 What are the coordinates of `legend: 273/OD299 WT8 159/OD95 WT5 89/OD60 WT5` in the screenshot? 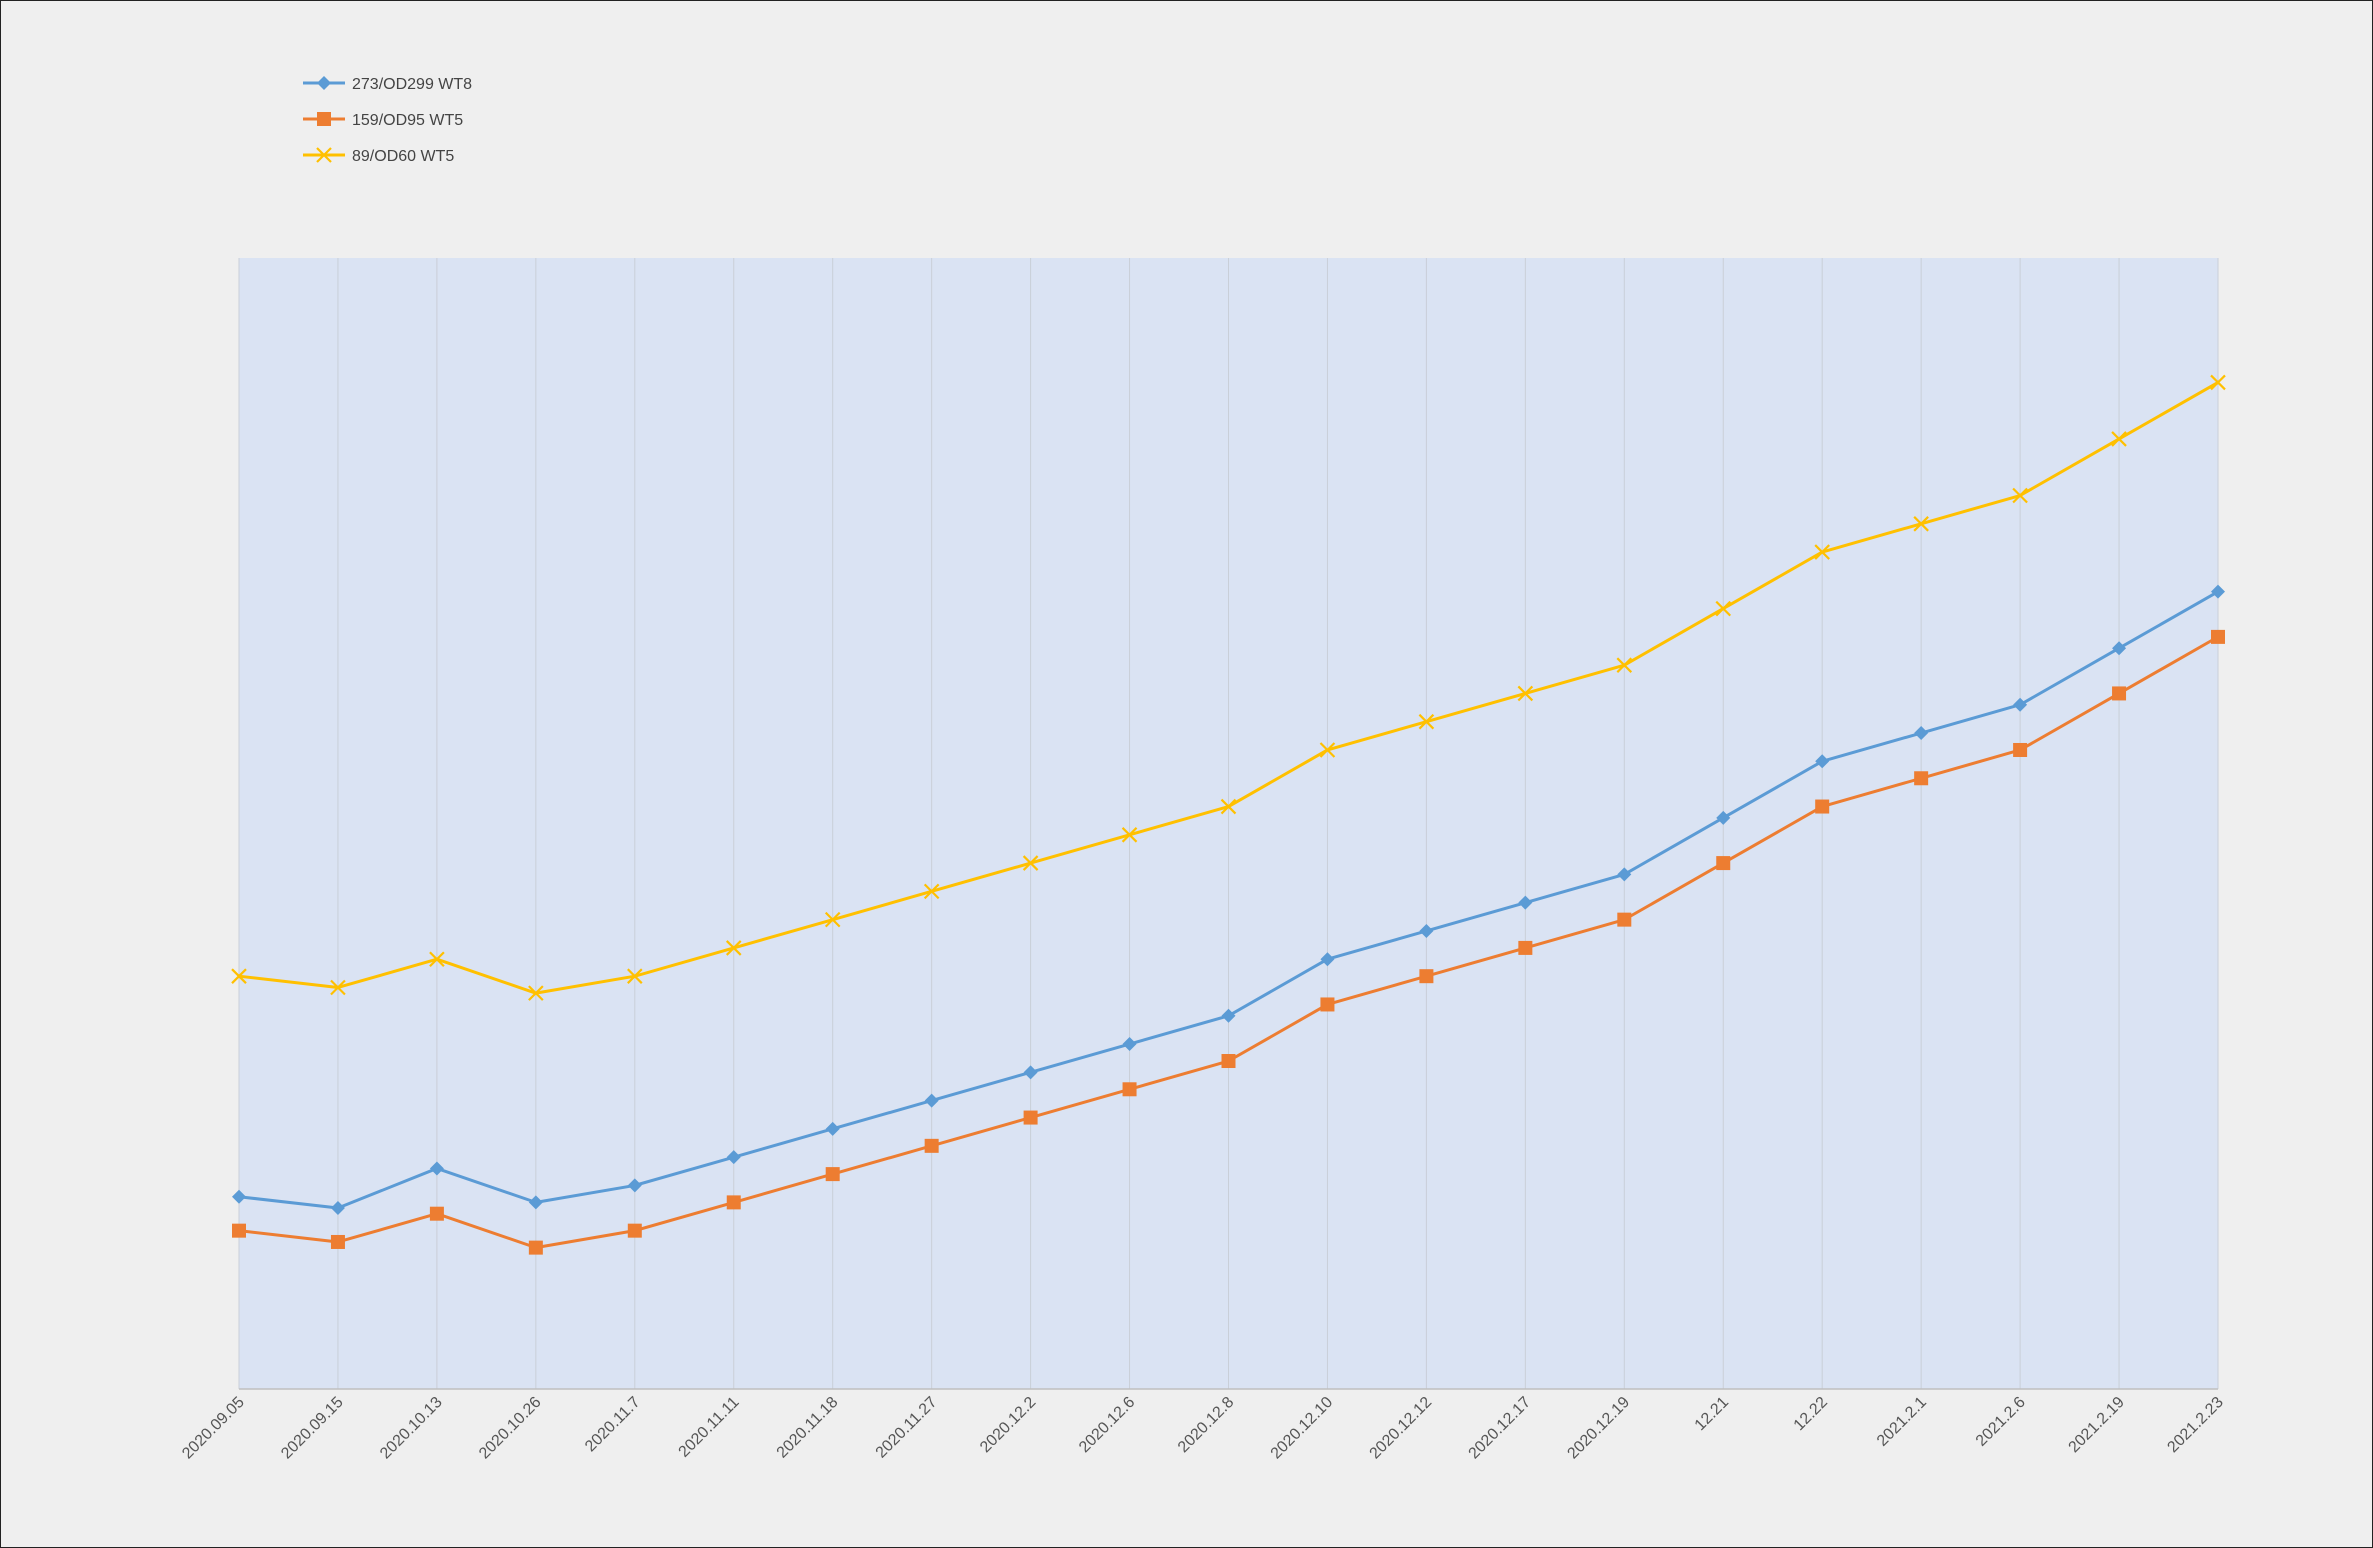 It's located at (387, 120).